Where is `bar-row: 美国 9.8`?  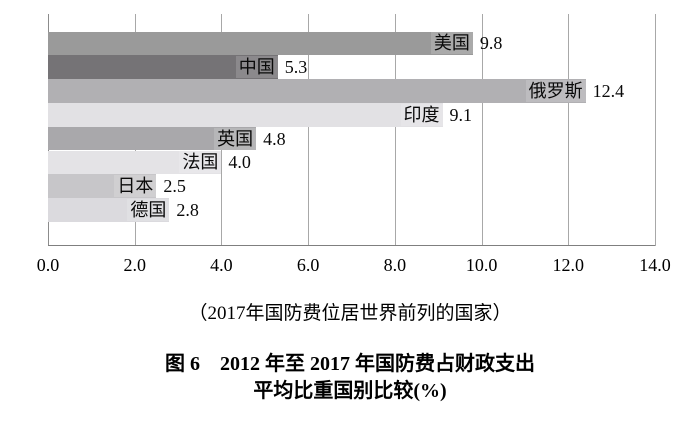 bar-row: 美国 9.8 is located at coordinates (351, 43).